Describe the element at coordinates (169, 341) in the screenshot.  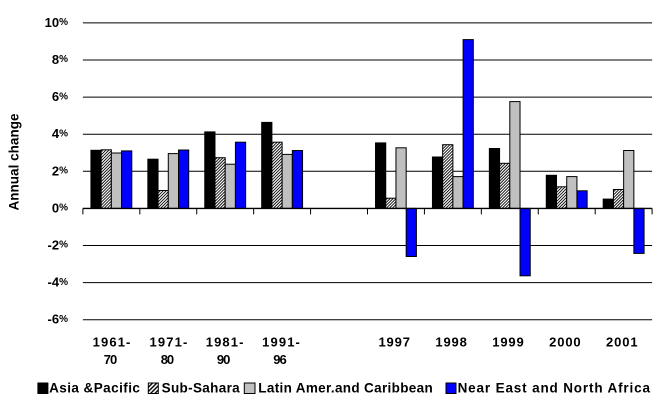
I see `svg-text: 1971-` at that location.